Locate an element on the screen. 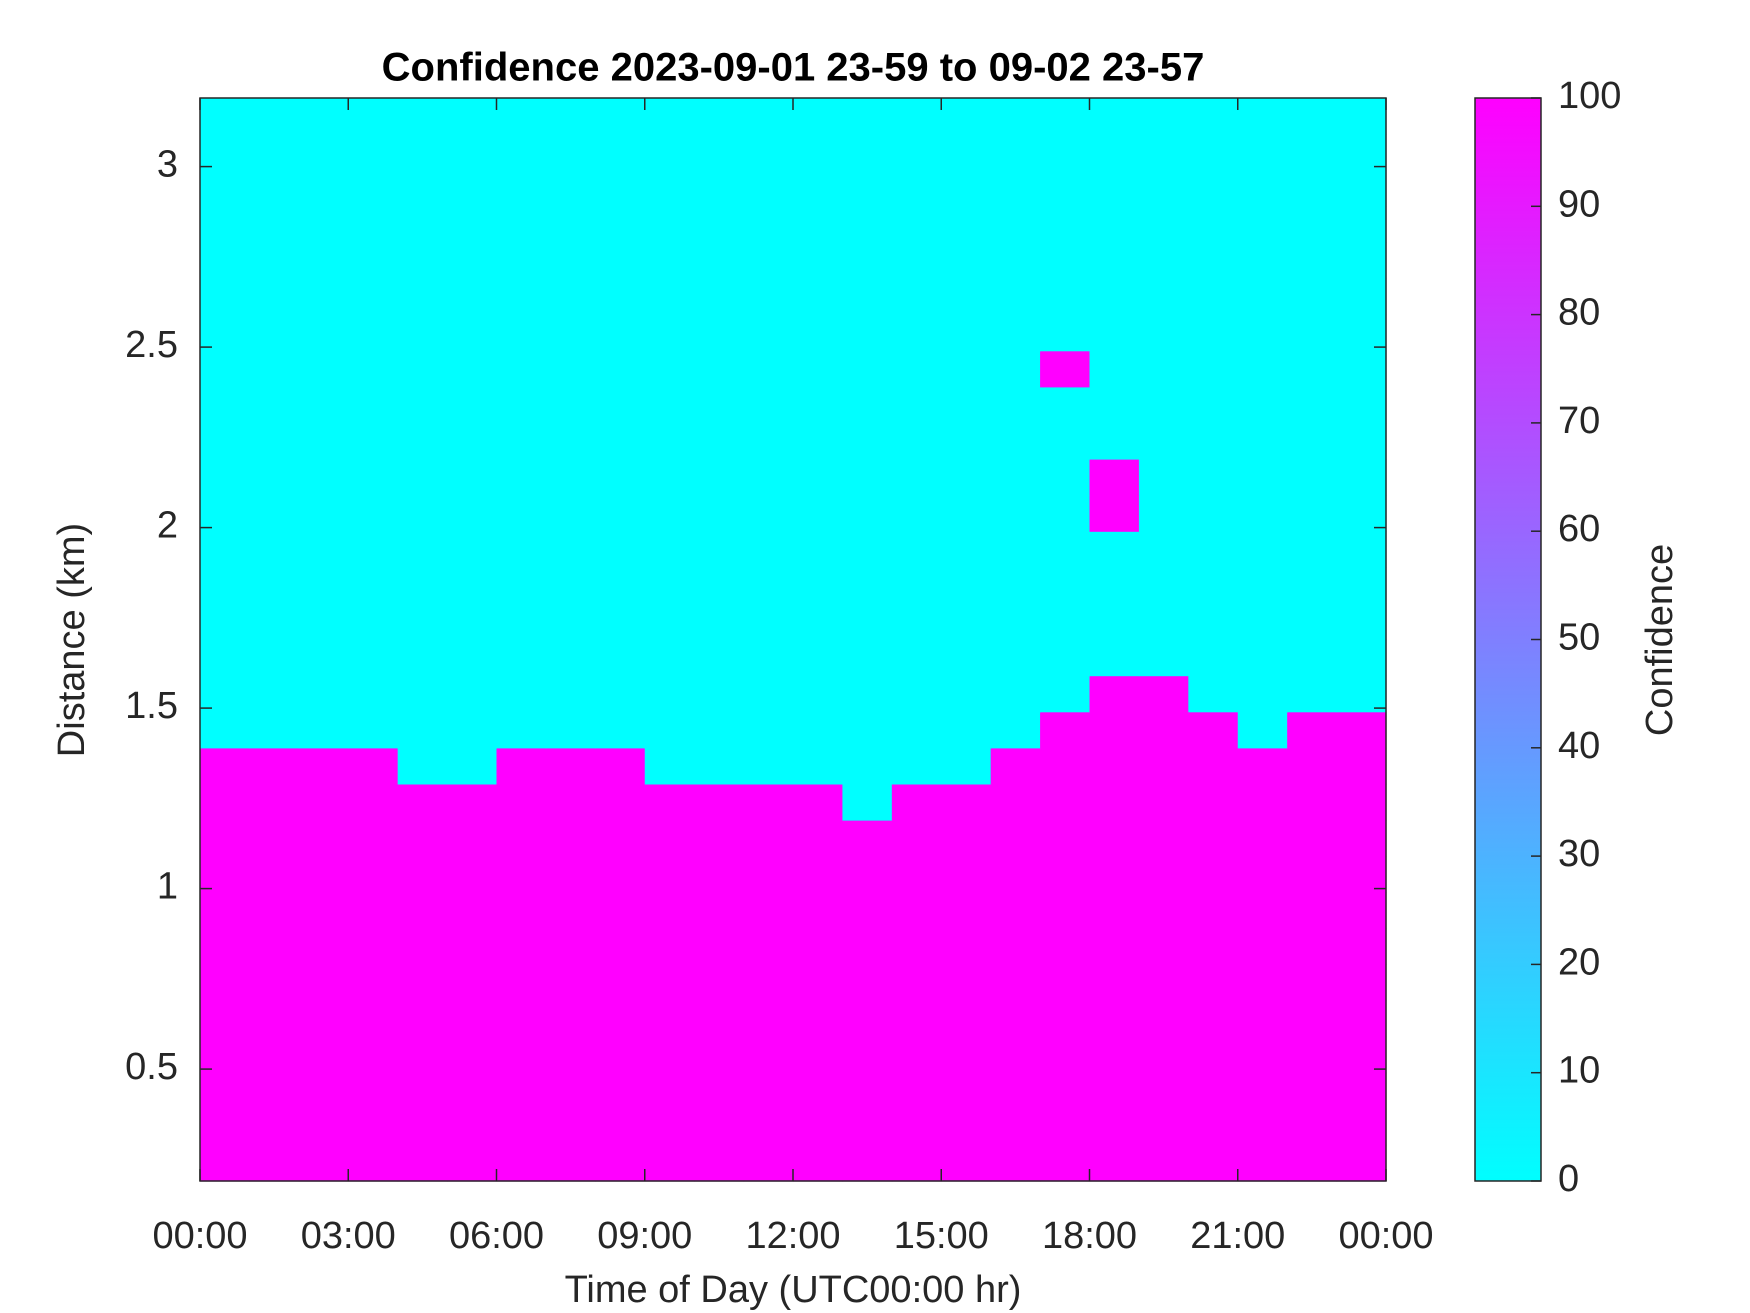  colorbar-tick-label: 100 is located at coordinates (1589, 96).